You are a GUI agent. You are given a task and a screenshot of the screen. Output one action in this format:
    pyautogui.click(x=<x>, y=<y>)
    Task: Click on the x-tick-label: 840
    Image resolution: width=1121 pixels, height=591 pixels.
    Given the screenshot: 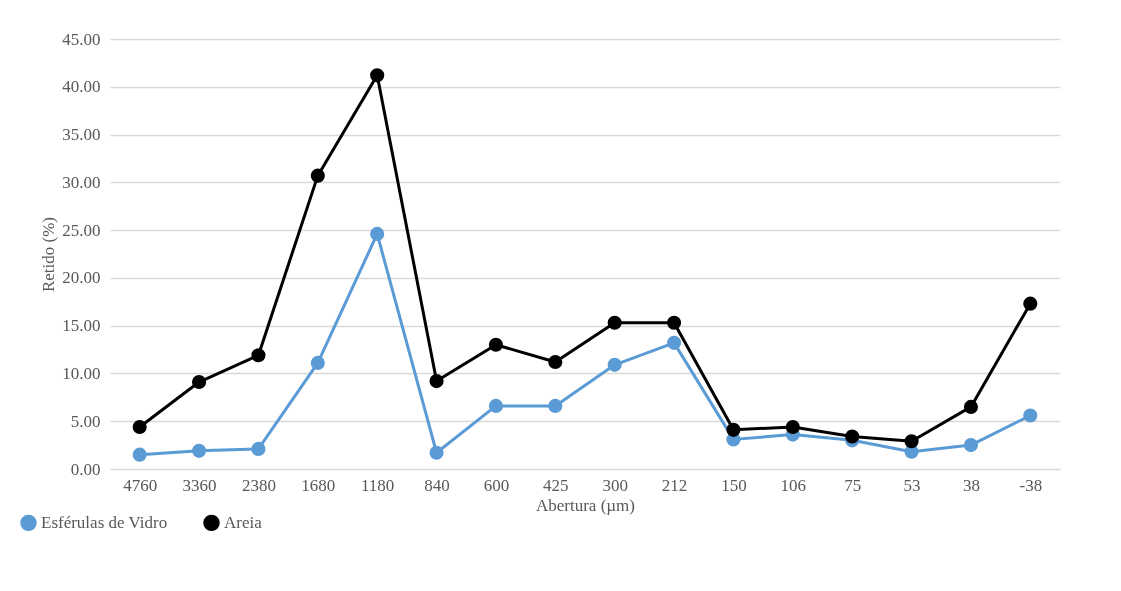 What is the action you would take?
    pyautogui.click(x=437, y=485)
    